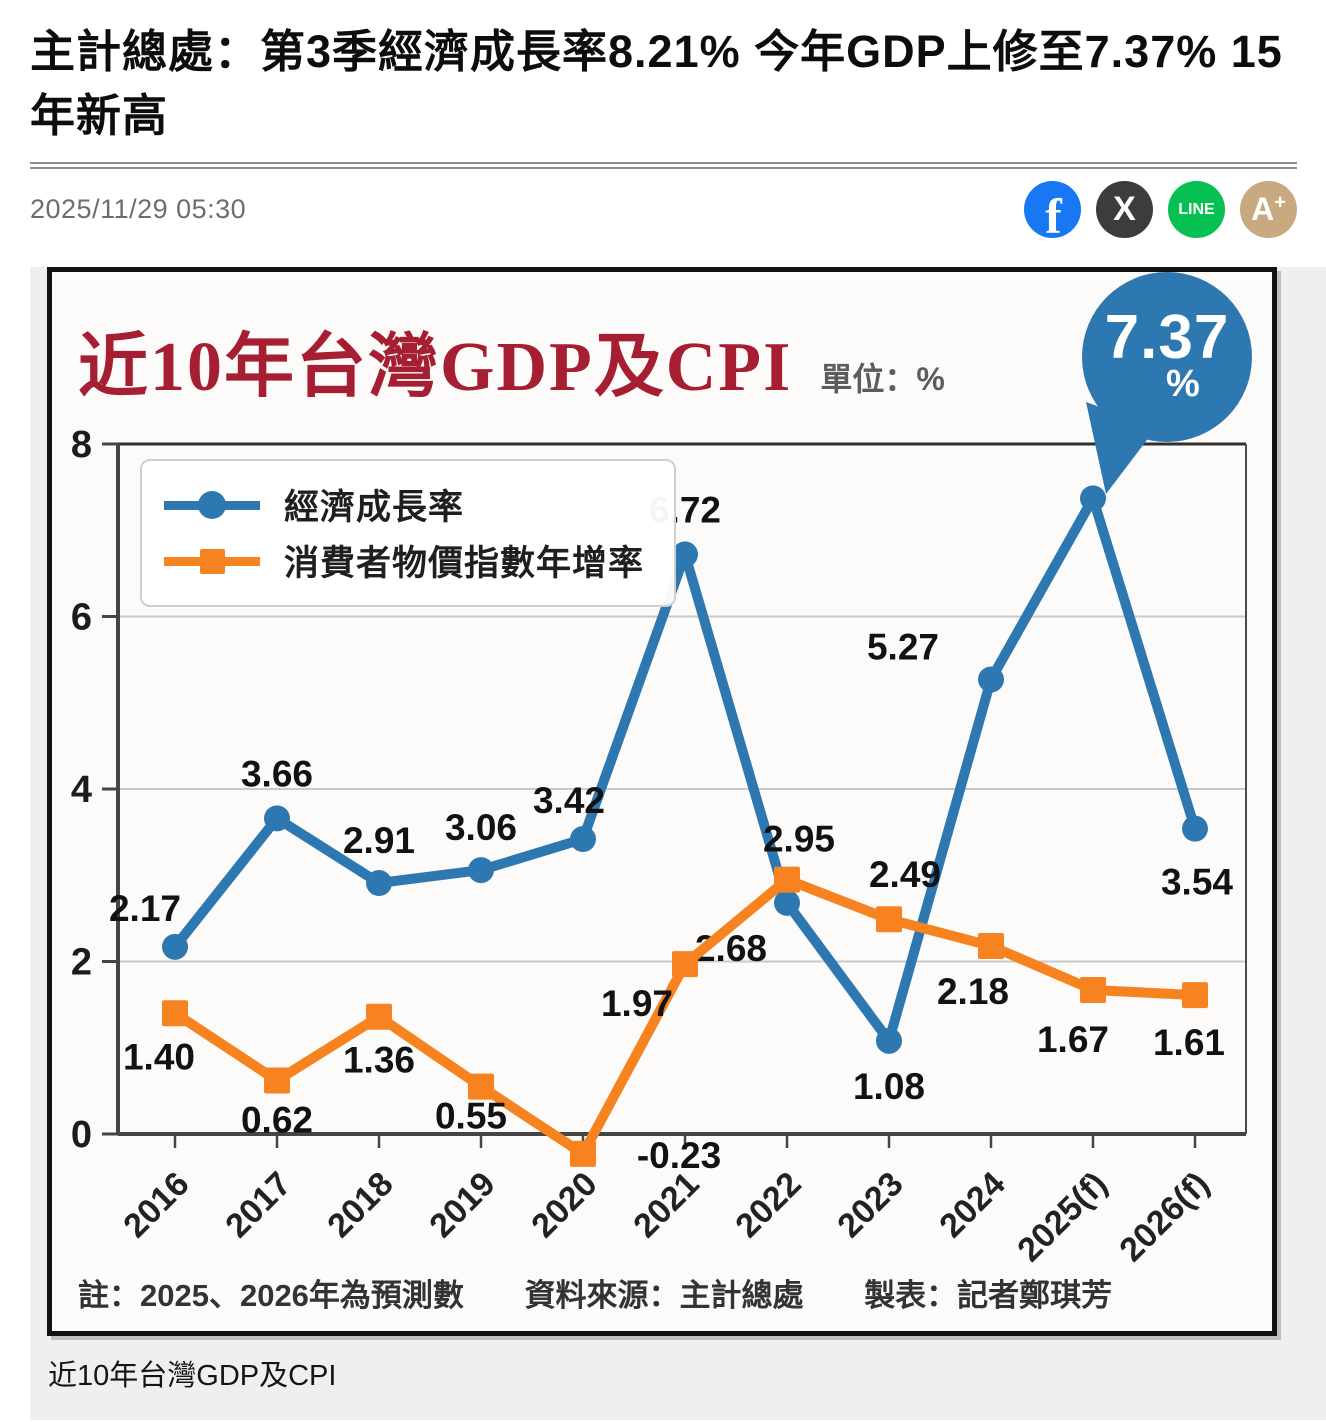 The width and height of the screenshot is (1326, 1422). What do you see at coordinates (988, 1295) in the screenshot?
I see `credit-text: 製表：記者鄭琪芳` at bounding box center [988, 1295].